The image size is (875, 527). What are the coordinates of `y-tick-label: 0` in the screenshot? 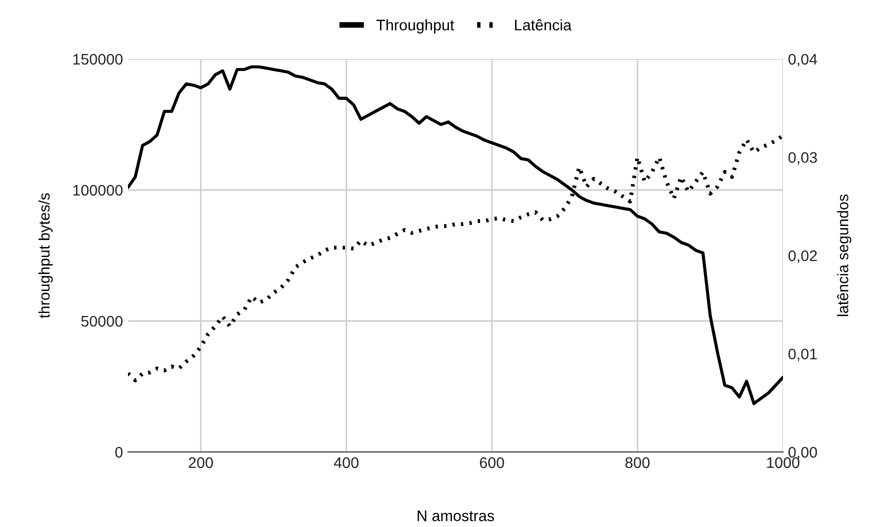 It's located at (119, 452).